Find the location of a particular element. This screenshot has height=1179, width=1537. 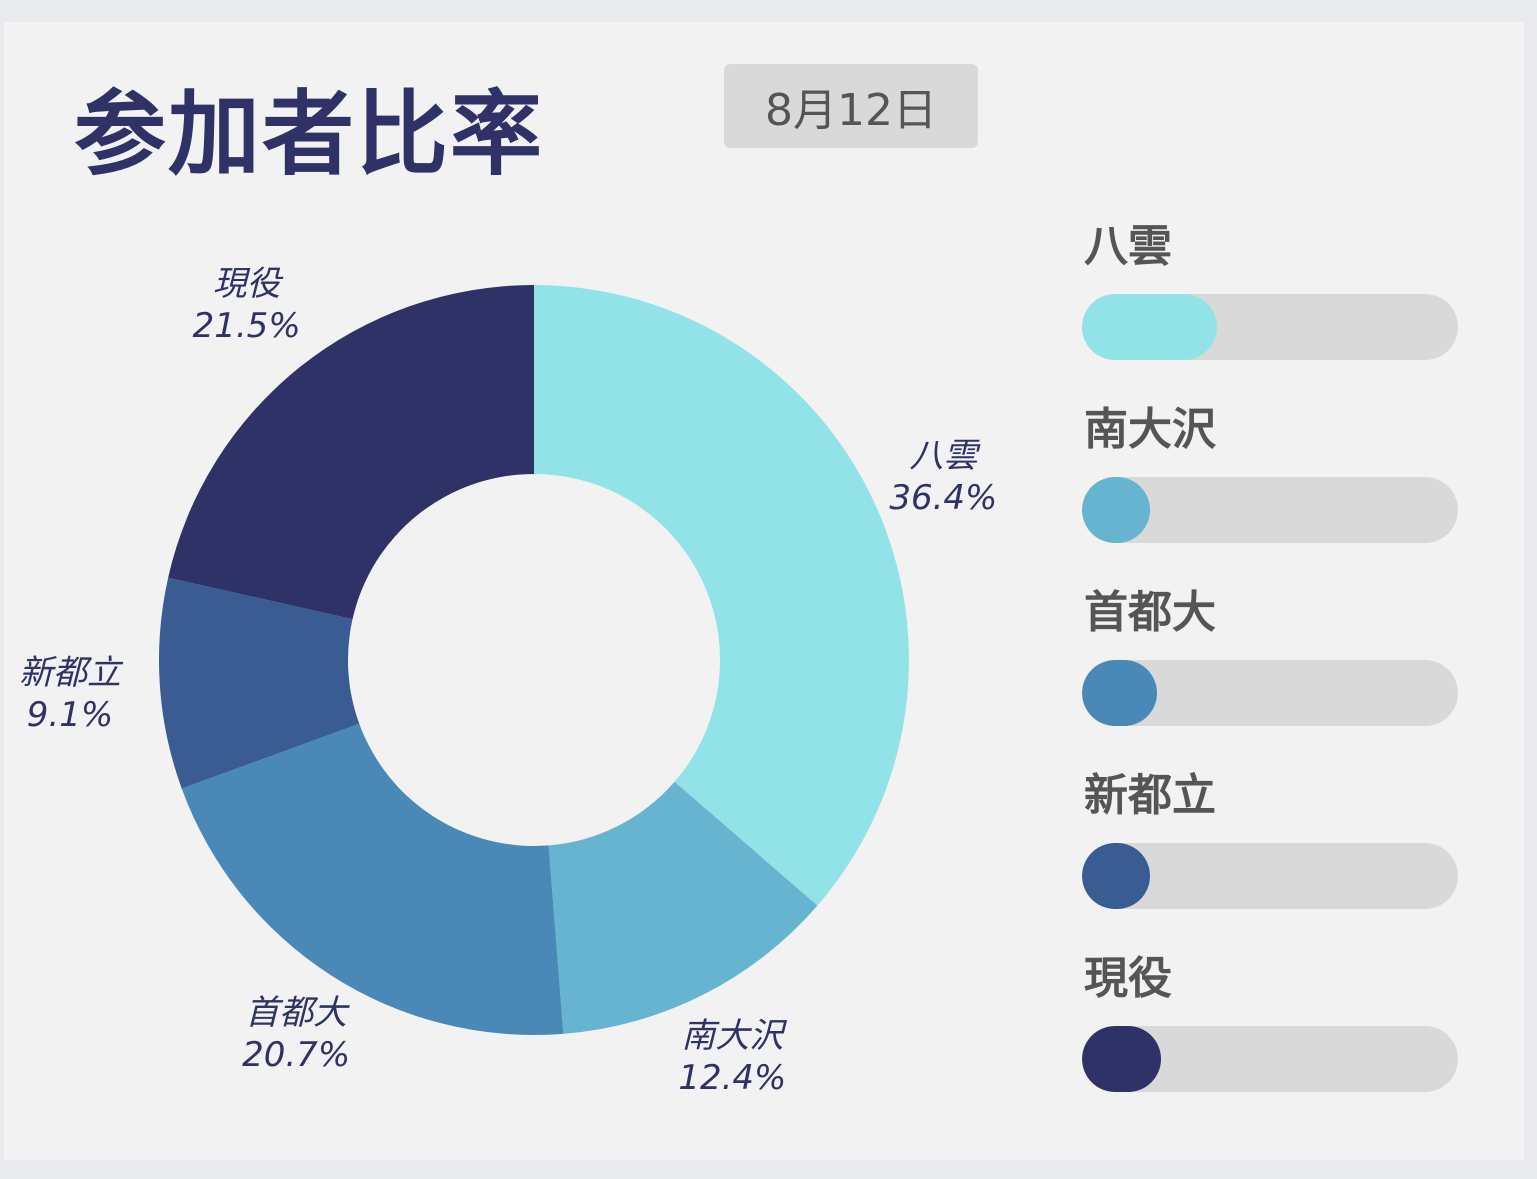

legend-item: 八雲 is located at coordinates (1272, 301).